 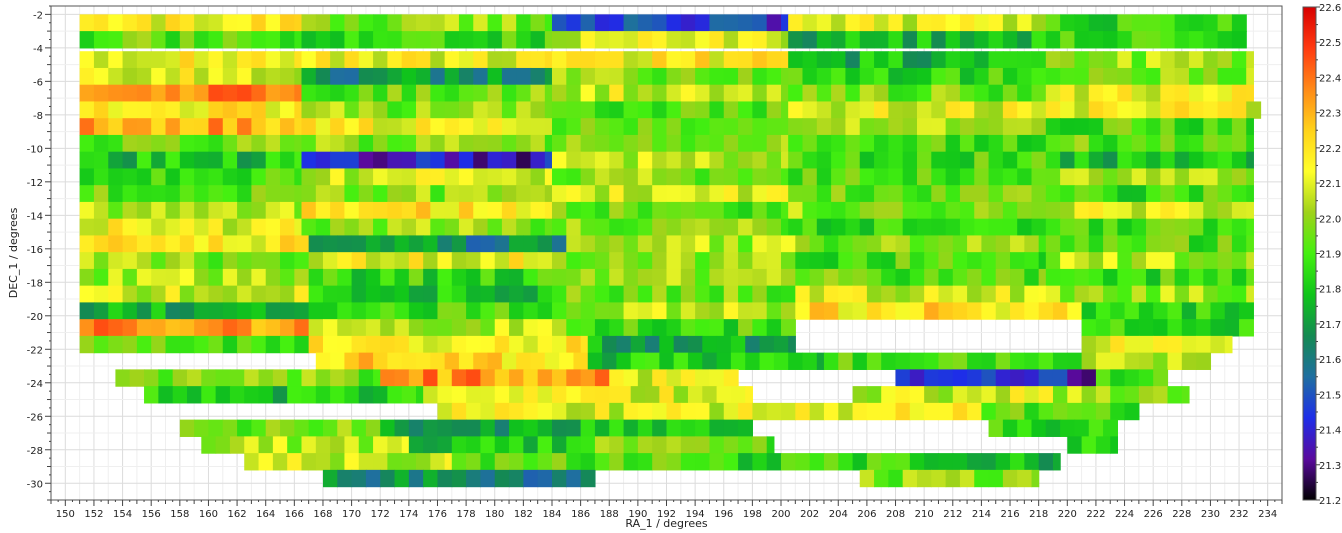 What do you see at coordinates (380, 514) in the screenshot?
I see `x-tick-label: 172` at bounding box center [380, 514].